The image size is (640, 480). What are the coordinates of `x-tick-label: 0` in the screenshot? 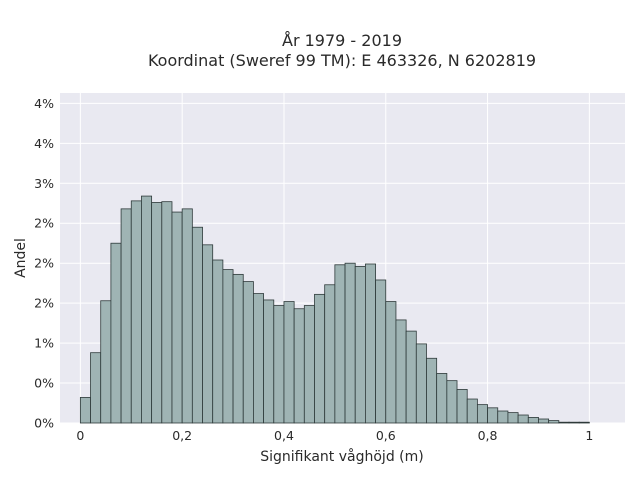 It's located at (80, 435).